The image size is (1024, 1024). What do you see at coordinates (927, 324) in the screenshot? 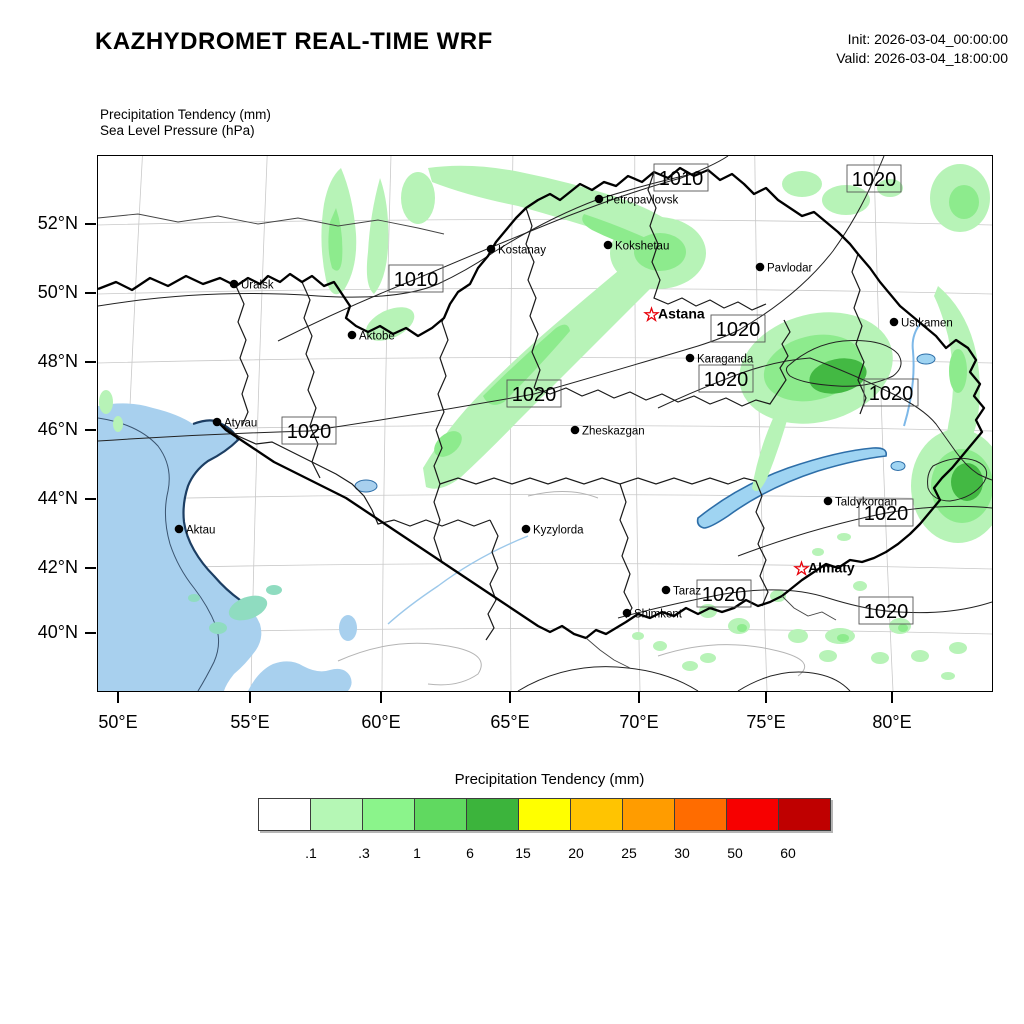
I see `city-label: Ustkamen` at bounding box center [927, 324].